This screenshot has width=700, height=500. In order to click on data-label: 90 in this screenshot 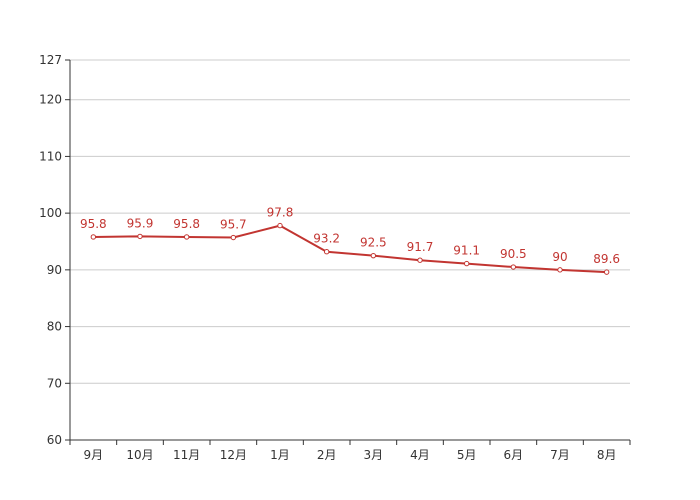, I will do `click(559, 257)`.